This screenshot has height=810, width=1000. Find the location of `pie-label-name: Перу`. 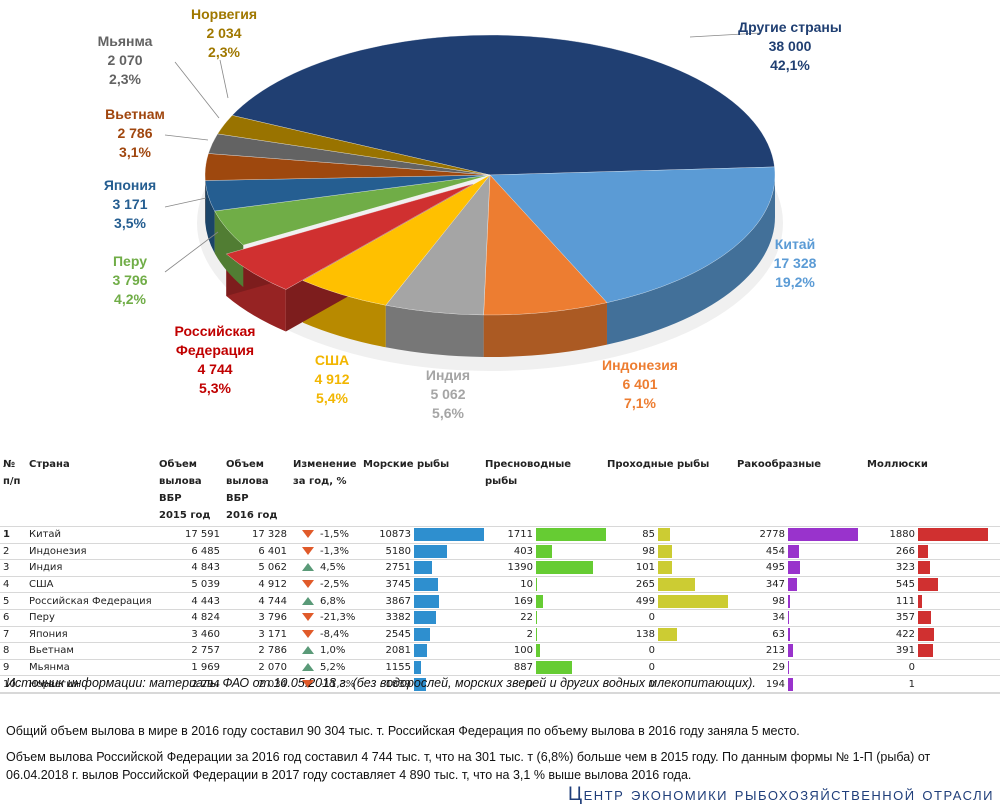

pie-label-name: Перу is located at coordinates (130, 261).